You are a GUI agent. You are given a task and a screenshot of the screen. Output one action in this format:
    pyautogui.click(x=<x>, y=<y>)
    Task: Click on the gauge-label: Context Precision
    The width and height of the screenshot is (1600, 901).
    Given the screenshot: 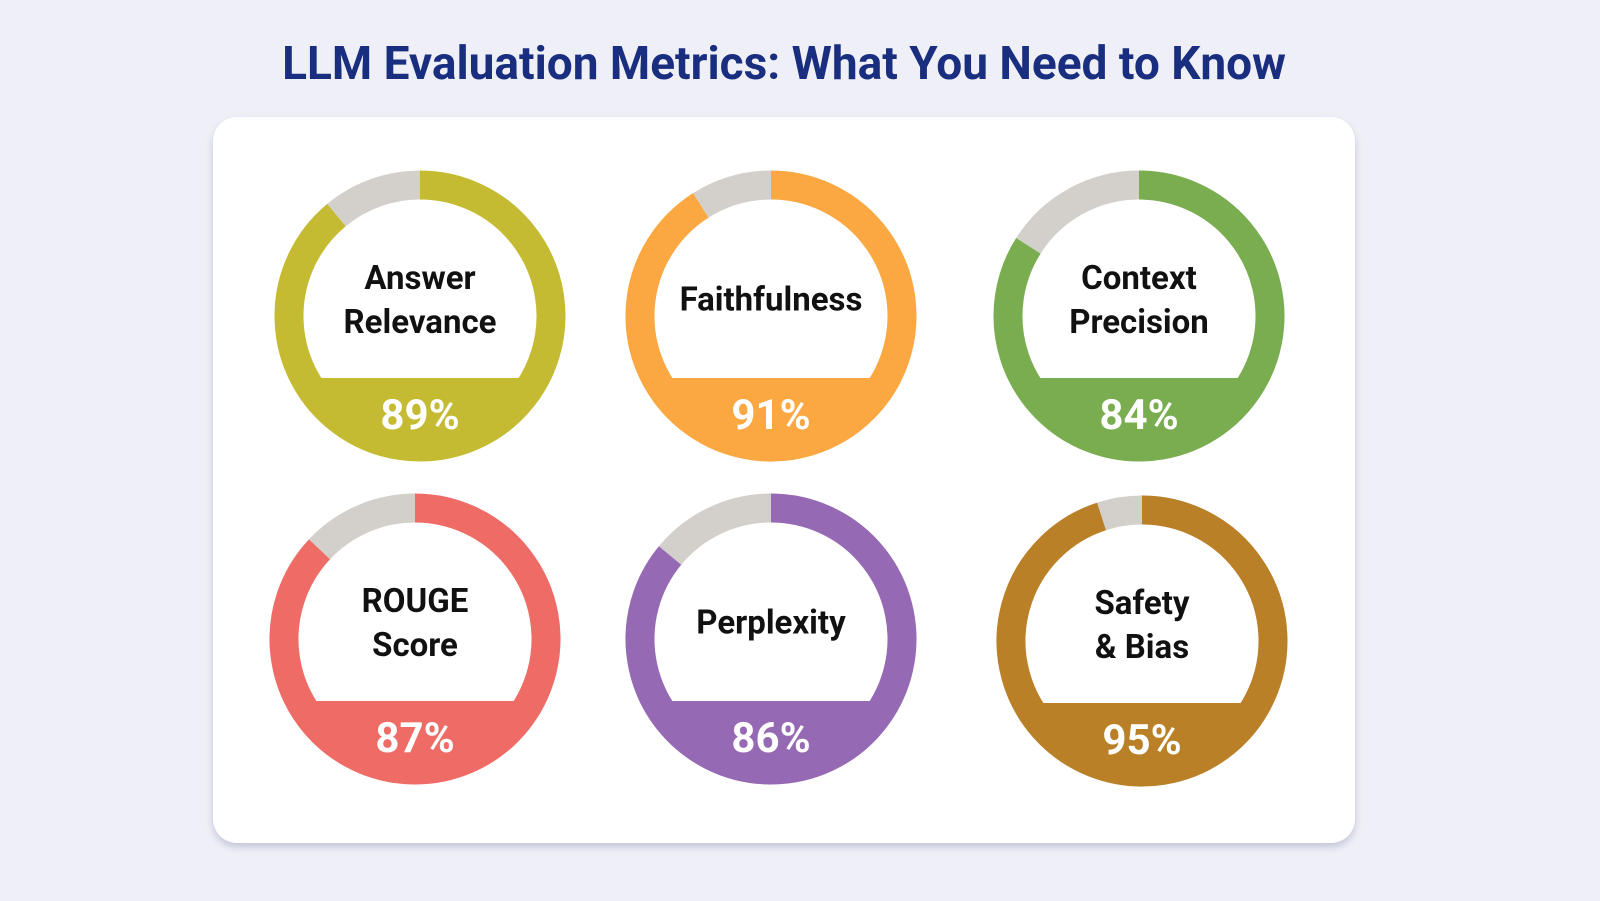 What is the action you would take?
    pyautogui.click(x=1139, y=300)
    